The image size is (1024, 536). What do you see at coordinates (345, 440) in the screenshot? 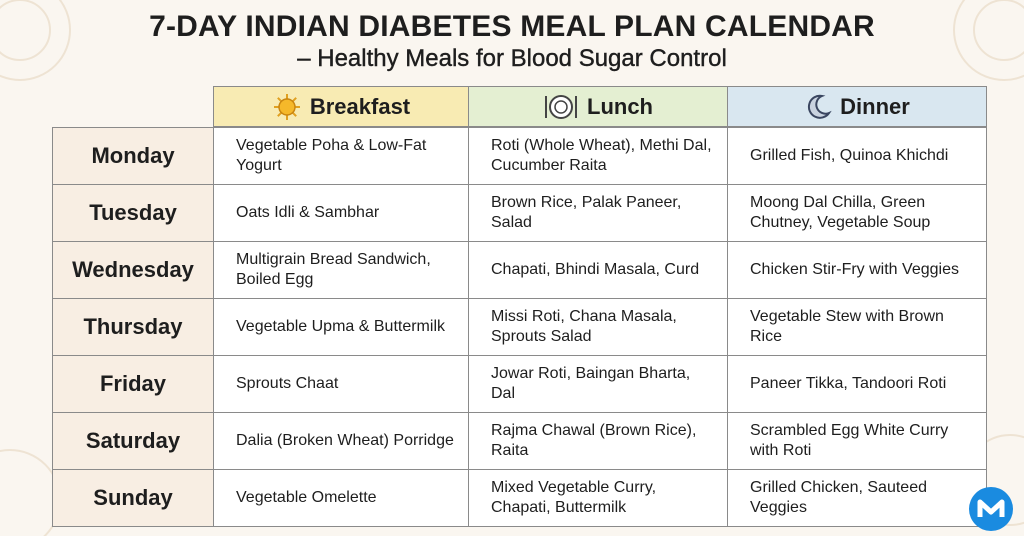
I see `cell-text: Dalia (Broken Wheat) Porridge` at bounding box center [345, 440].